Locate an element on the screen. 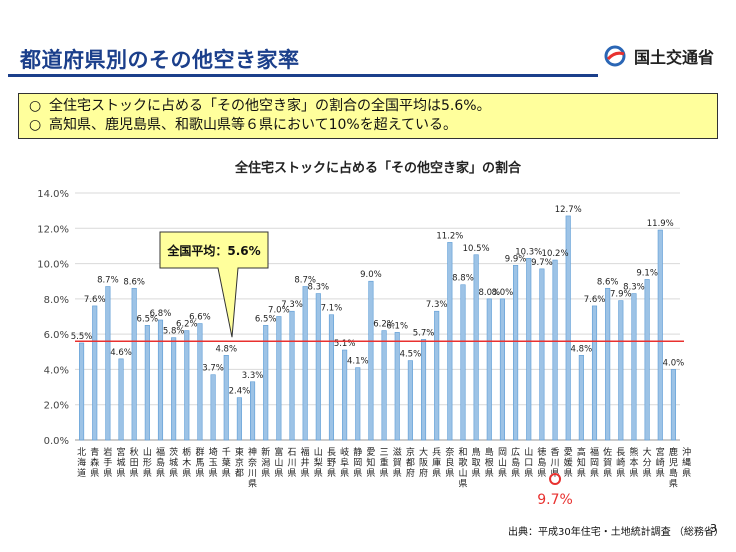 This screenshot has width=736, height=552. bar-value-label: 4.6% is located at coordinates (121, 353).